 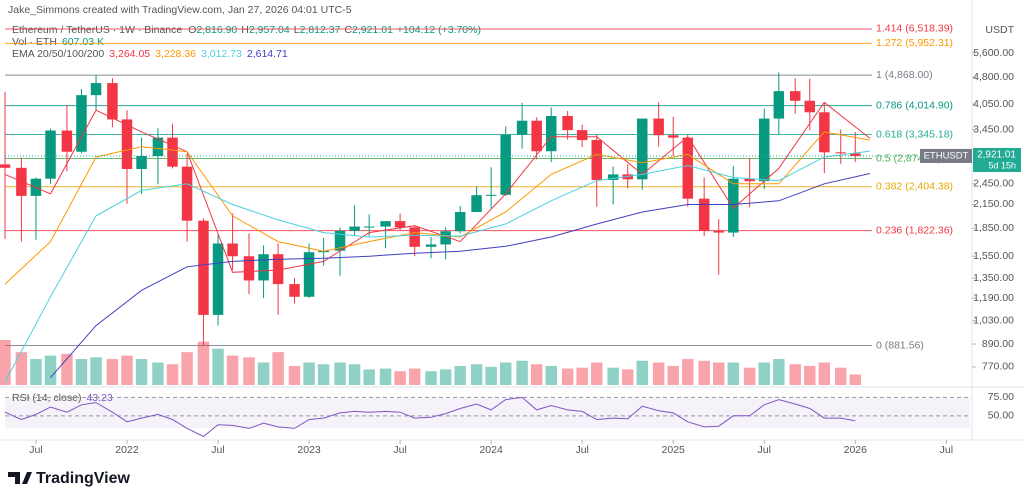 What do you see at coordinates (372, 30) in the screenshot?
I see `ohlc-value: 2,921.01` at bounding box center [372, 30].